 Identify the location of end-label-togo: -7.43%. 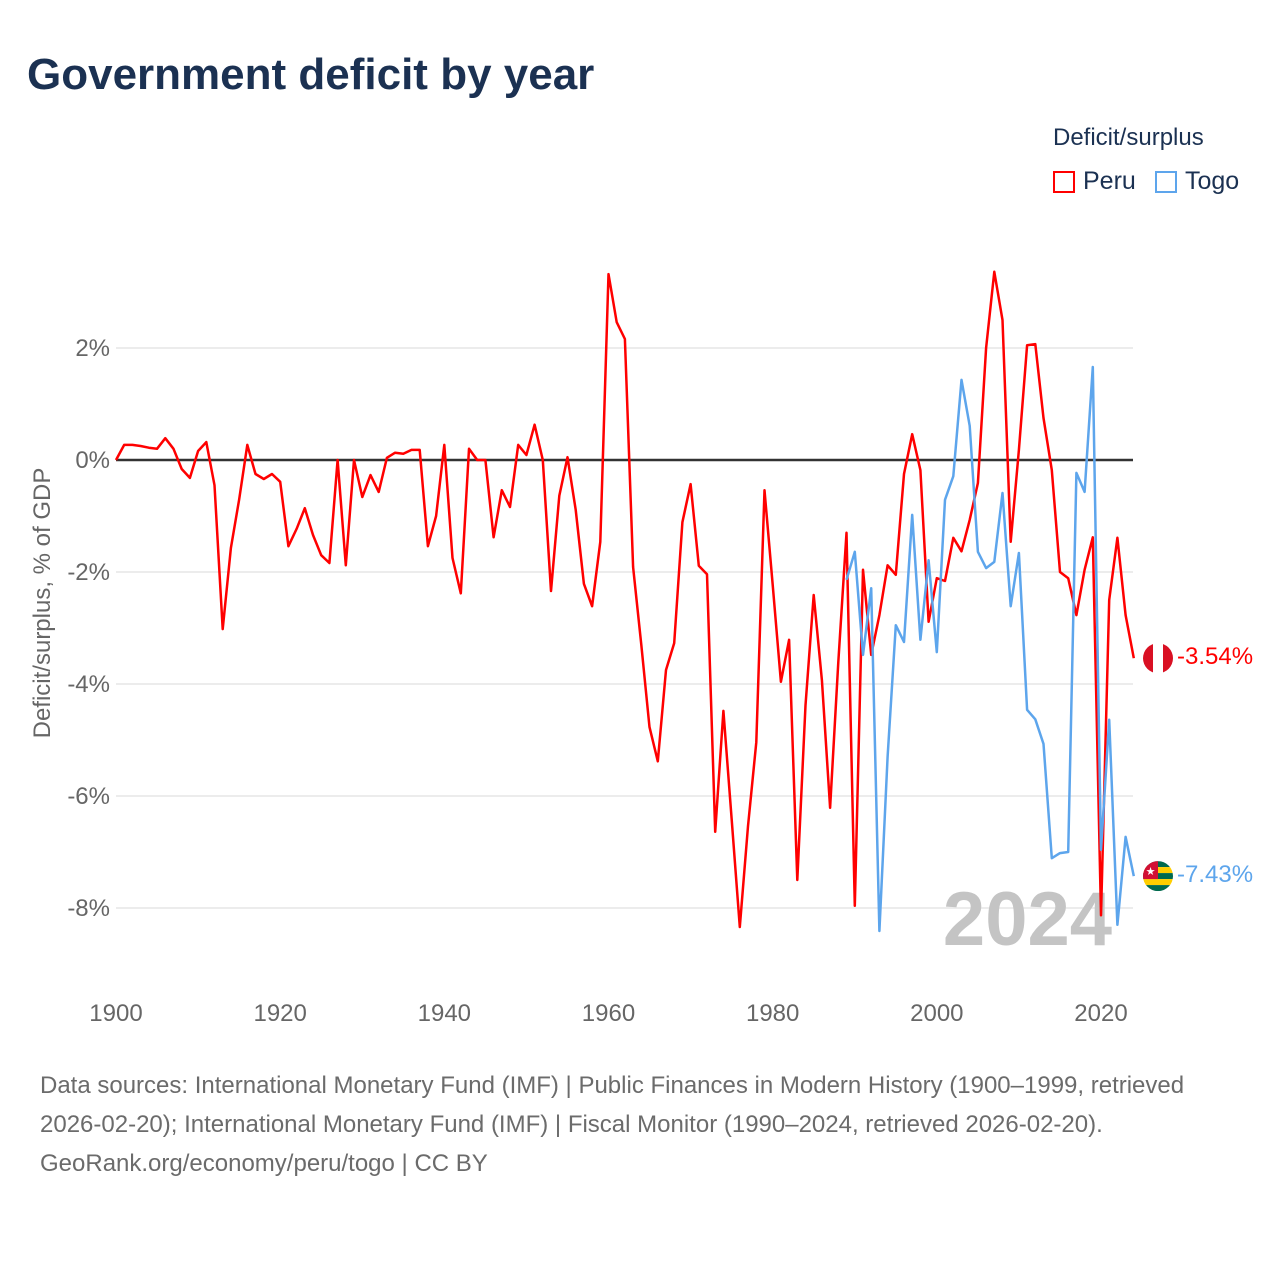
(1215, 874).